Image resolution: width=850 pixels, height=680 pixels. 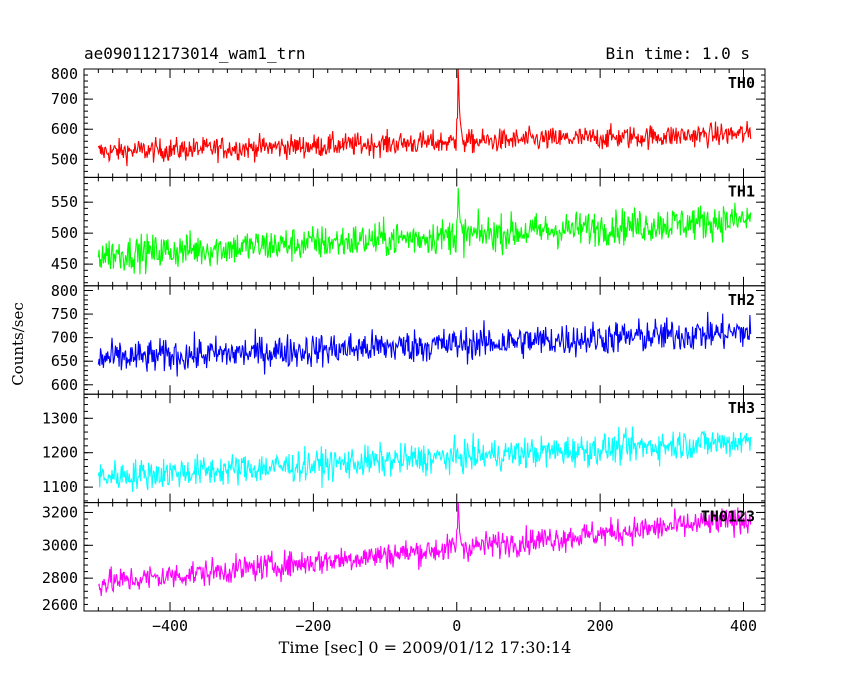 I want to click on panel-frame-th3, so click(x=424, y=448).